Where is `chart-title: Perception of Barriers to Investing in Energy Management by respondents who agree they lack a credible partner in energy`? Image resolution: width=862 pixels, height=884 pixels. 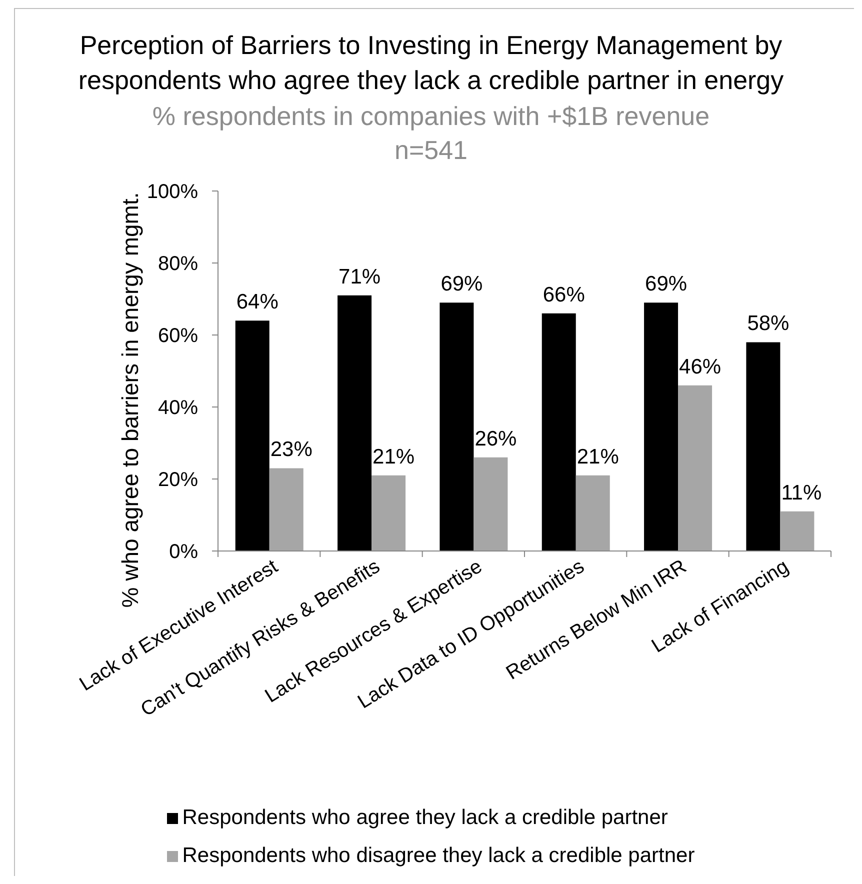
chart-title: Perception of Barriers to Investing in Energy Management by respondents who agree they lack a credible partner in energy is located at coordinates (431, 63).